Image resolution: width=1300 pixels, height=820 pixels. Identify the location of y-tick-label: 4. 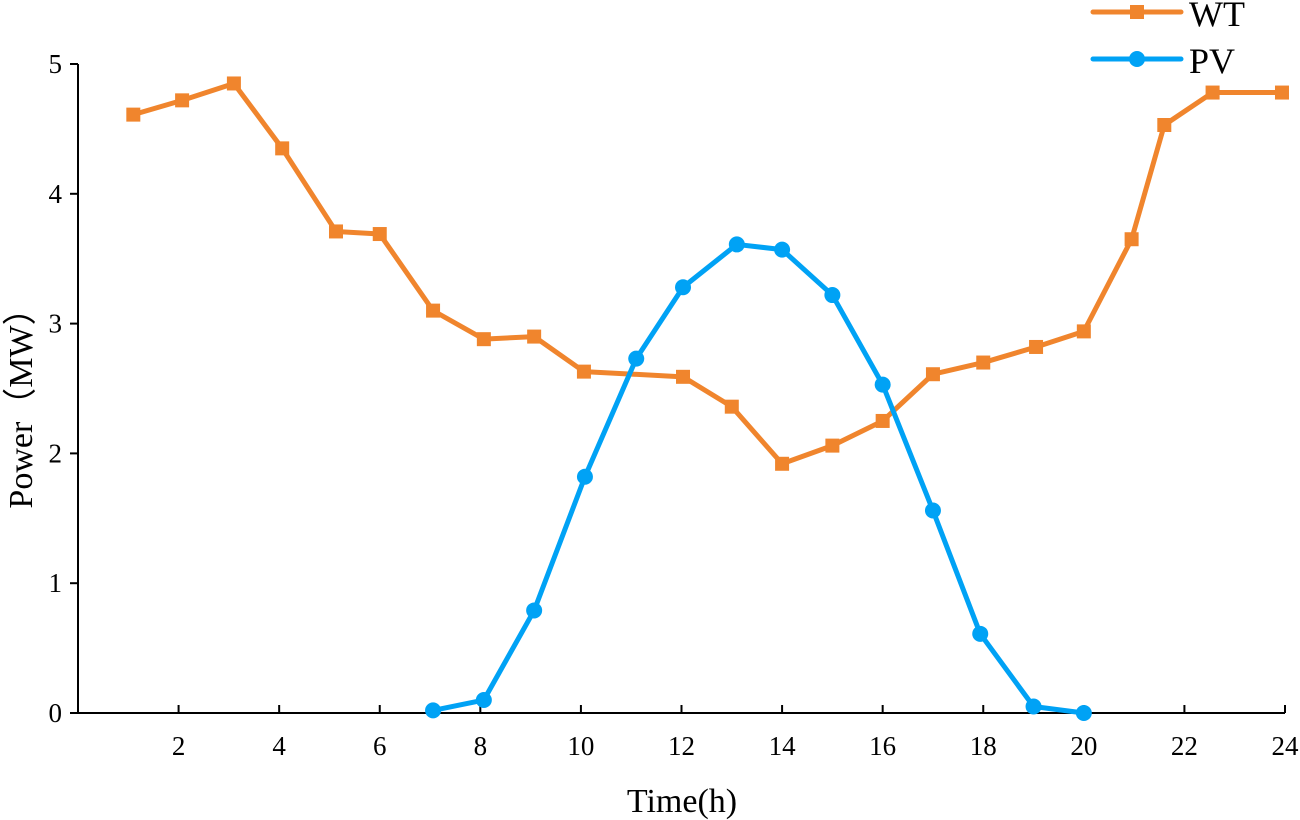
(56, 194).